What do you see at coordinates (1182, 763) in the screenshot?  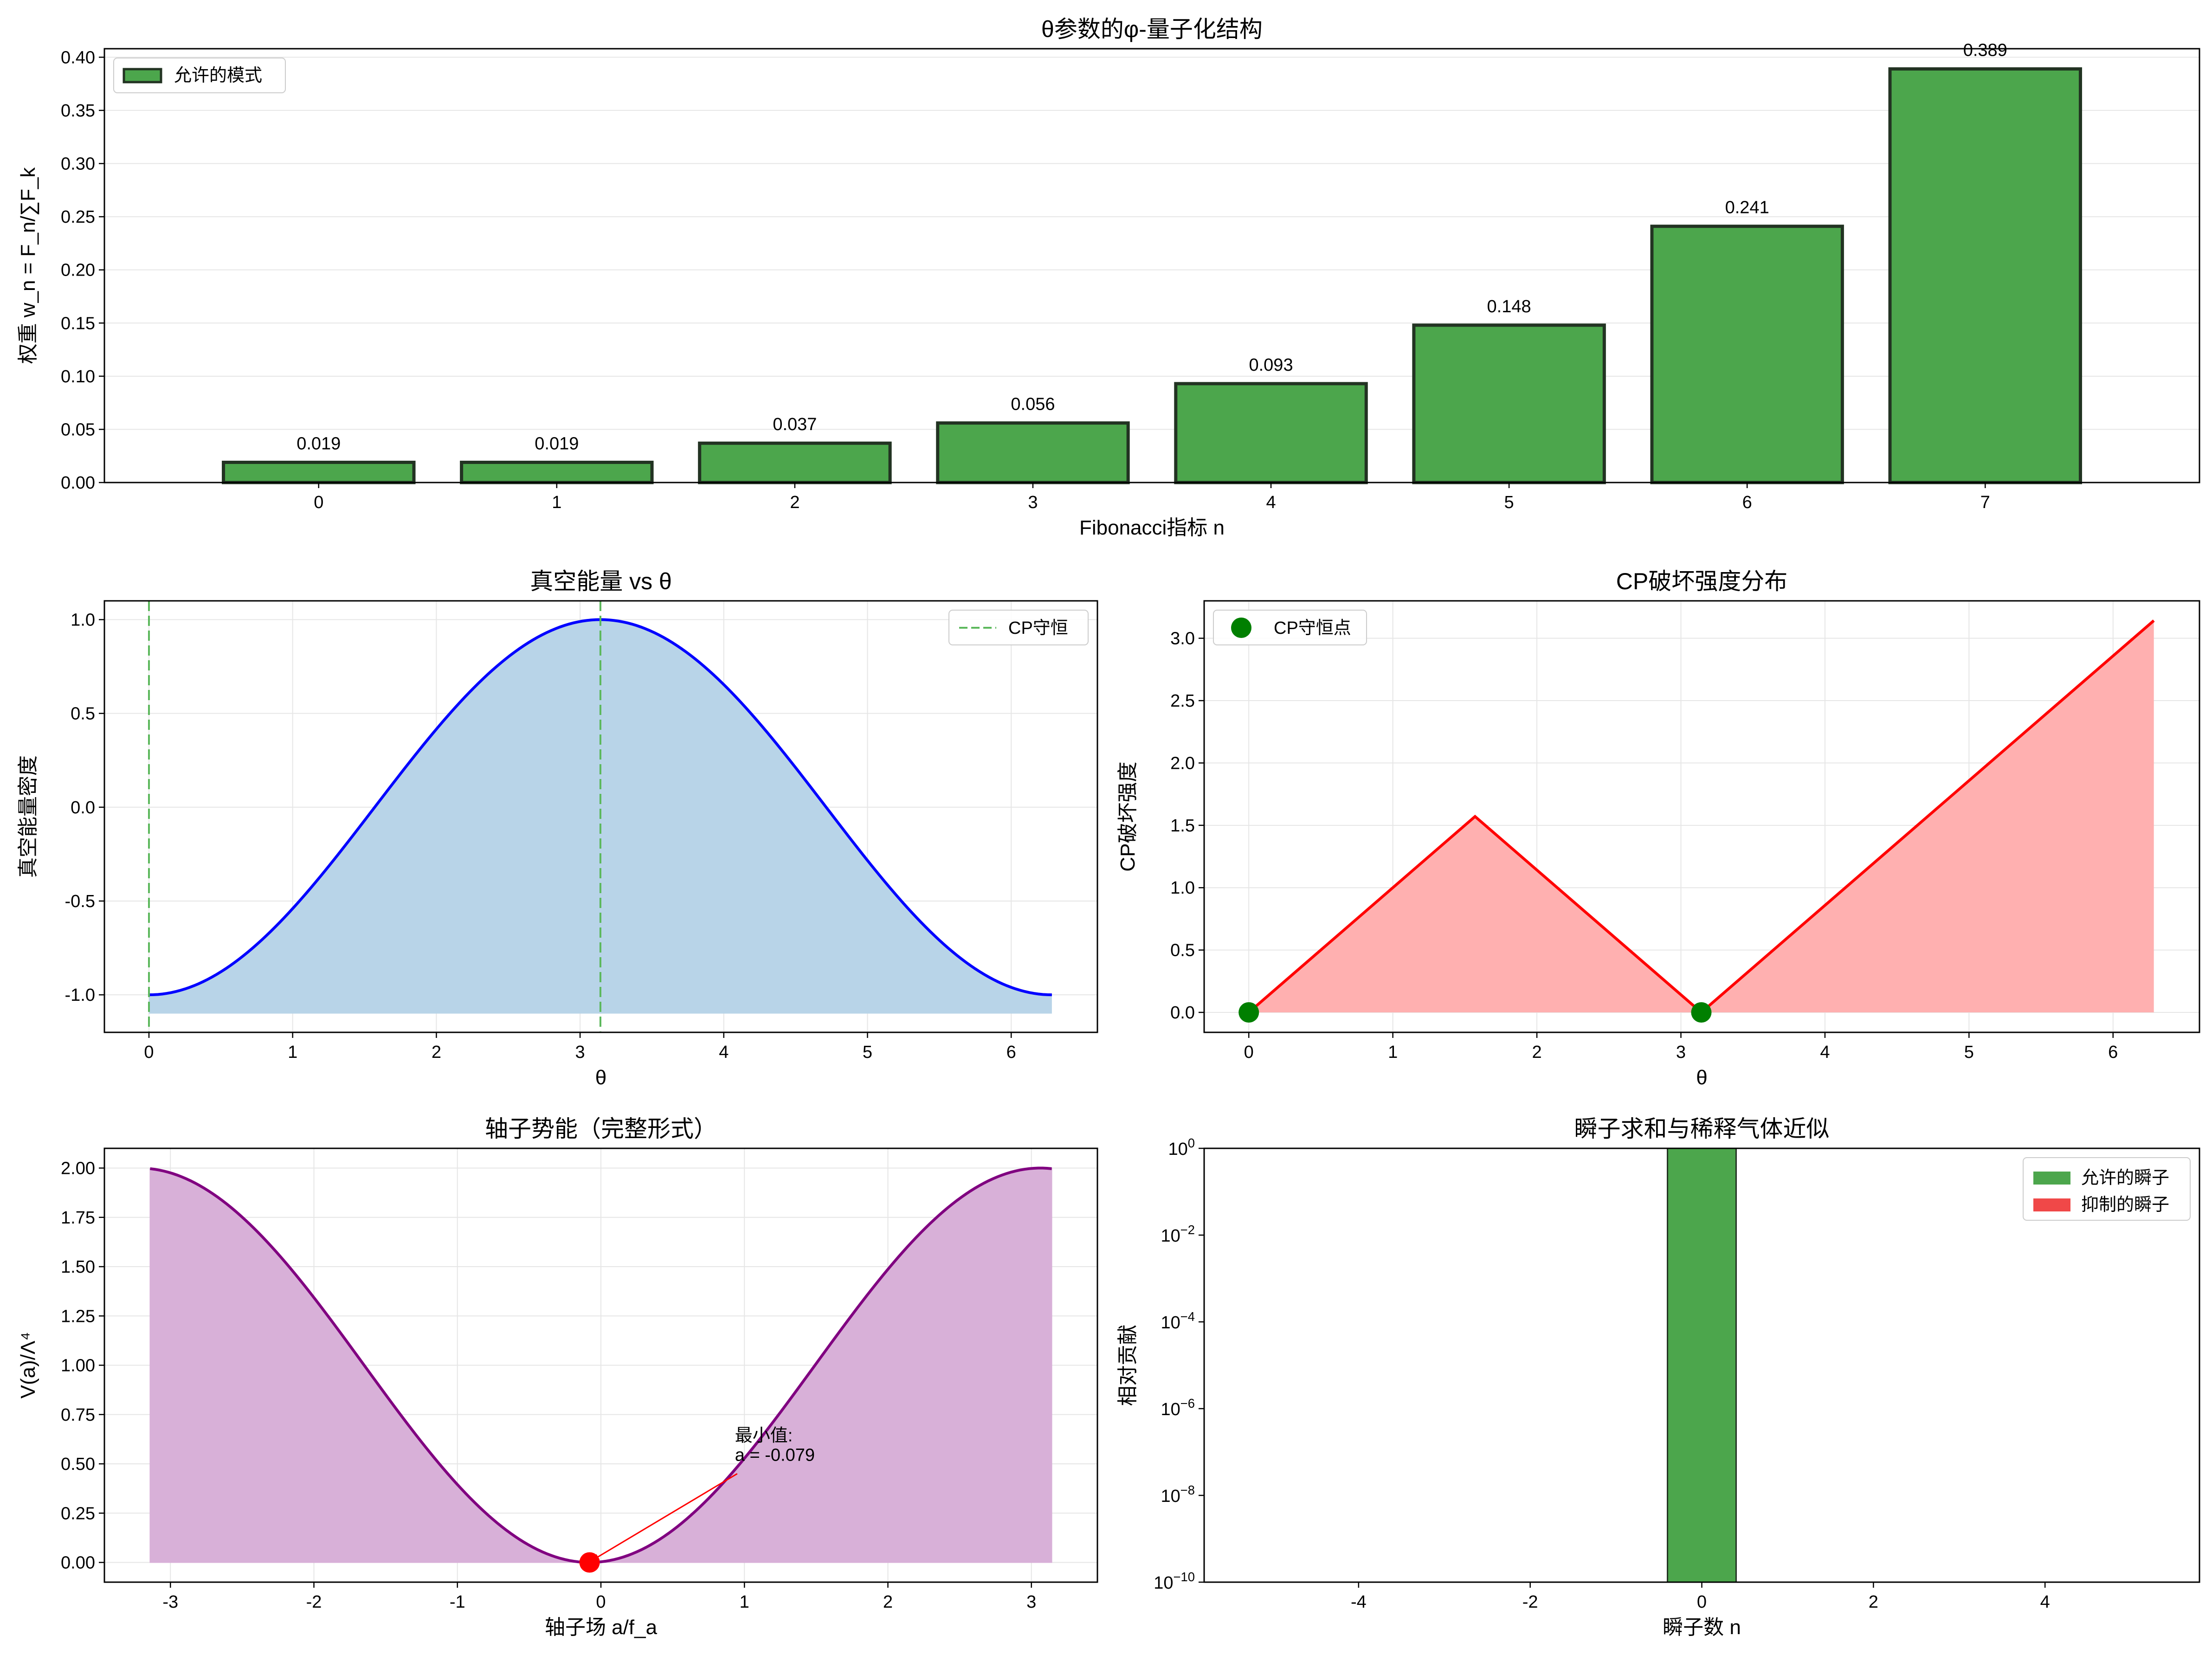 I see `y-tick-label: 2.0` at bounding box center [1182, 763].